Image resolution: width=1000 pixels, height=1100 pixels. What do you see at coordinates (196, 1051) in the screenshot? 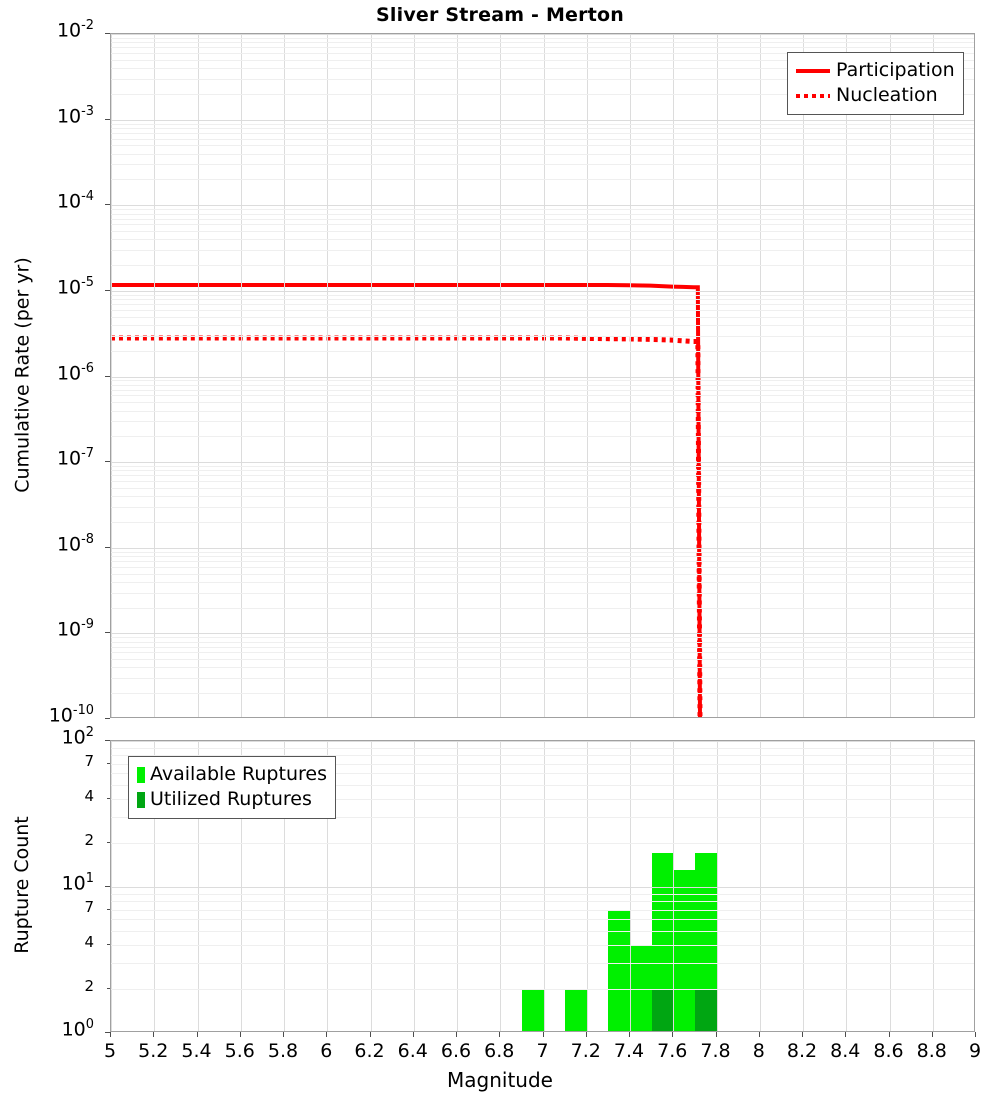
I see `x-tick-label: 5.4` at bounding box center [196, 1051].